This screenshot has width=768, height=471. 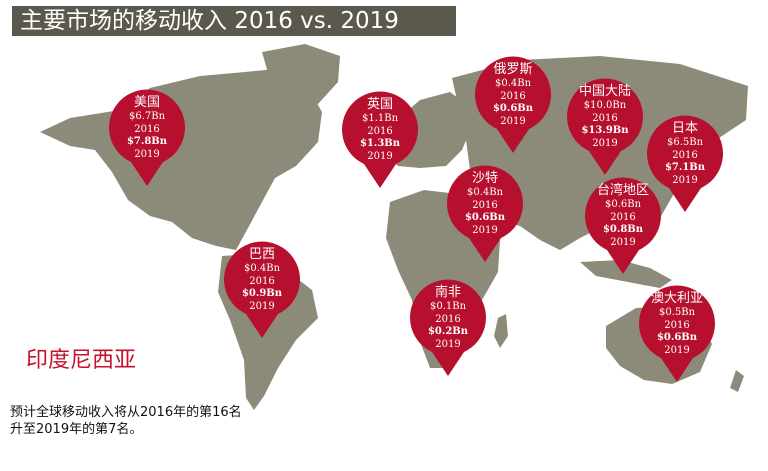 I want to click on greenland-shape, so click(x=301, y=74).